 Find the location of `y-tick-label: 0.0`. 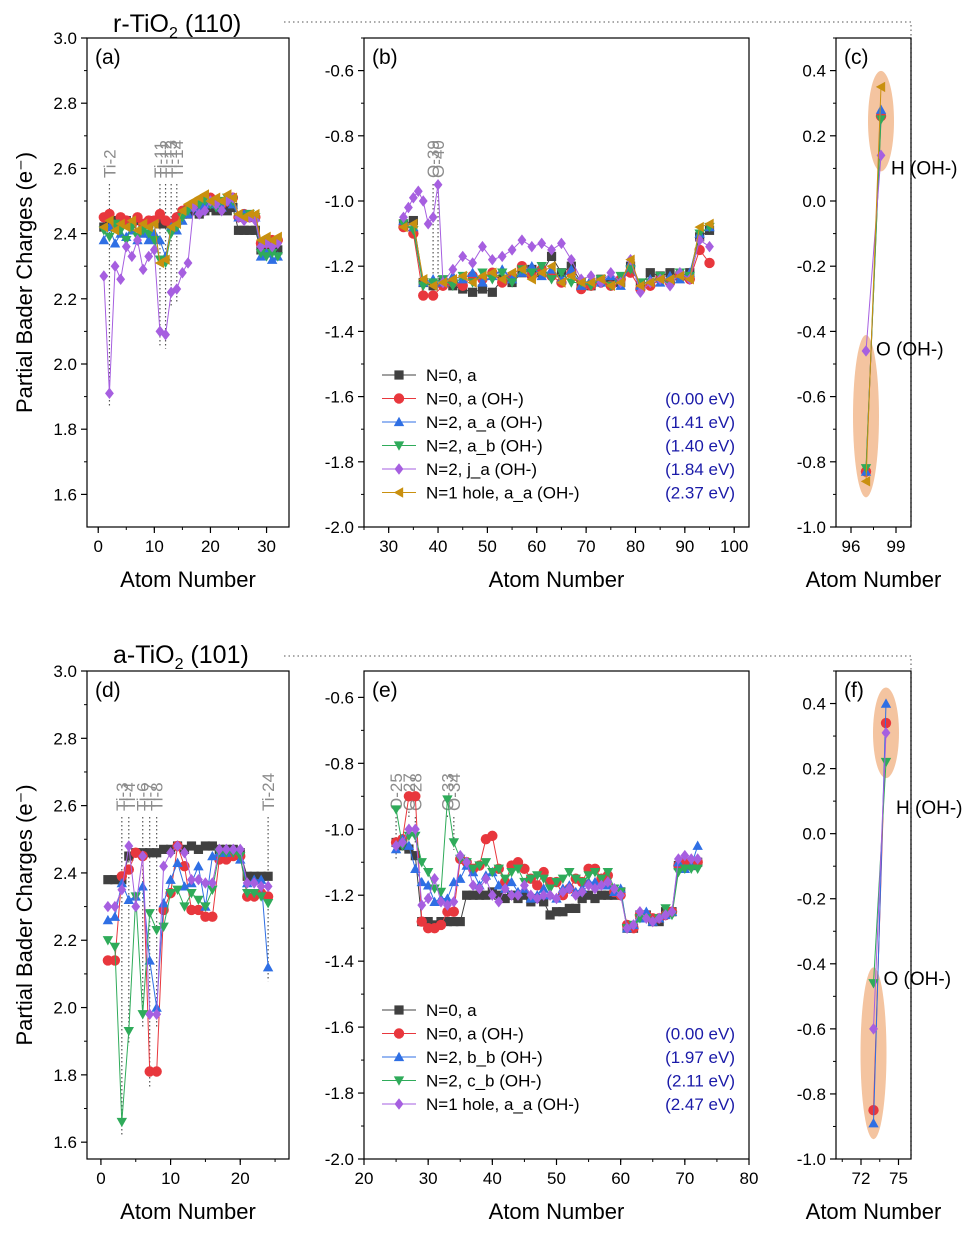

y-tick-label: 0.0 is located at coordinates (814, 201).